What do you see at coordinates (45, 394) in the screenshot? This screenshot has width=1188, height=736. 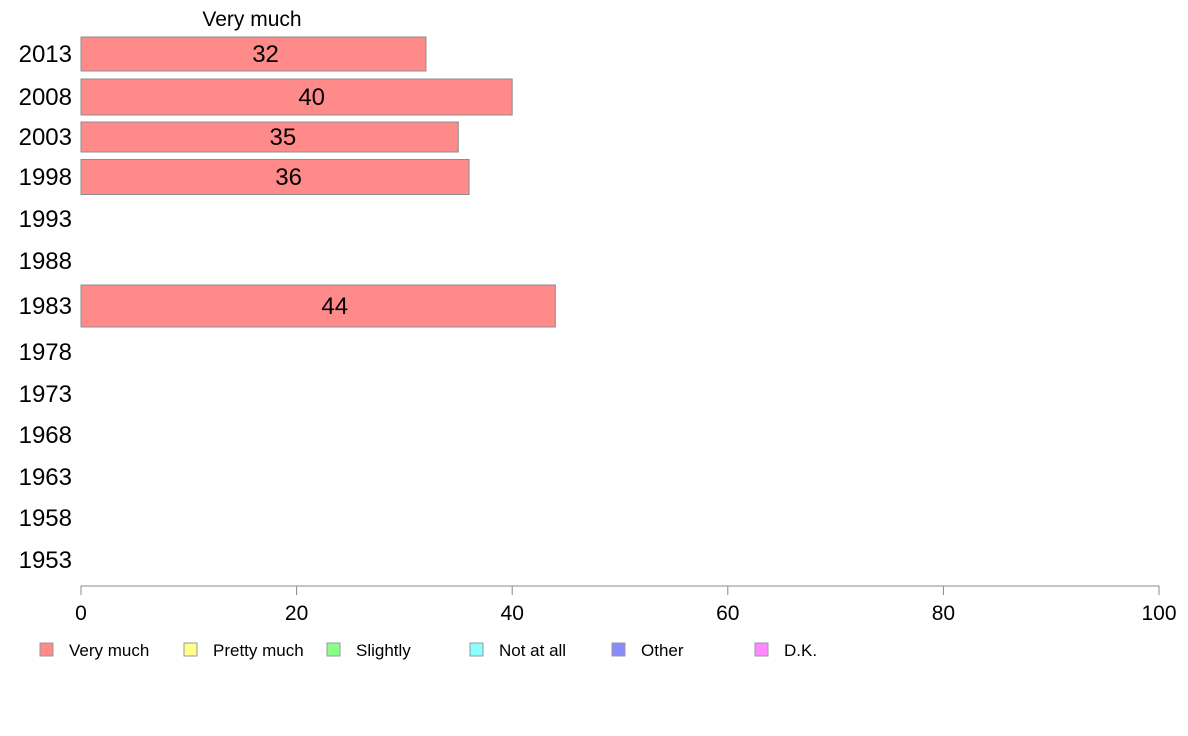 I see `y-tick-label: 1973` at bounding box center [45, 394].